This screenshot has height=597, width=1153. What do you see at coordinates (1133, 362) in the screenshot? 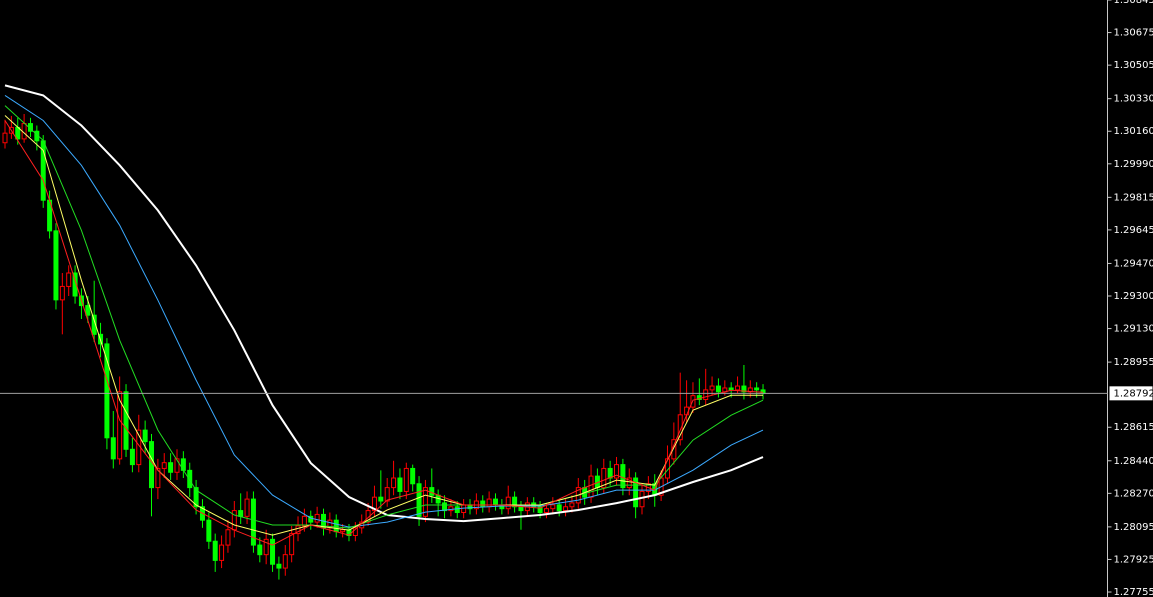
I see `y-tick-label: 1.28955` at bounding box center [1133, 362].